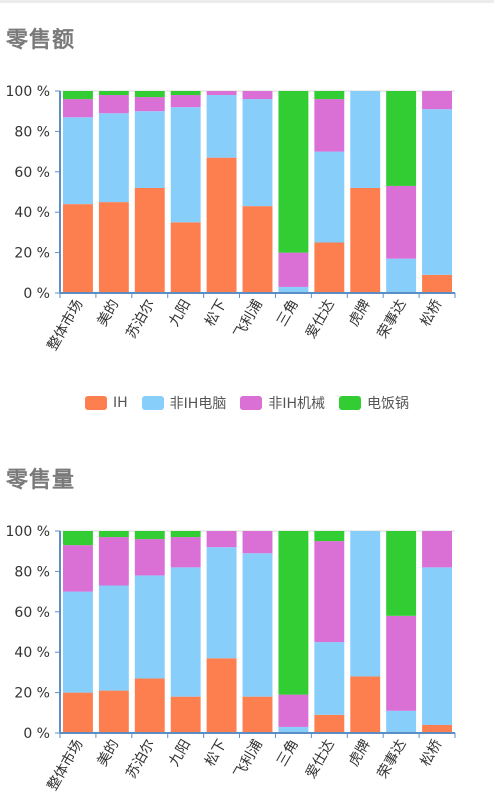 The image size is (494, 800). What do you see at coordinates (251, 403) in the screenshot?
I see `legend-swatch-non-ih-mech` at bounding box center [251, 403].